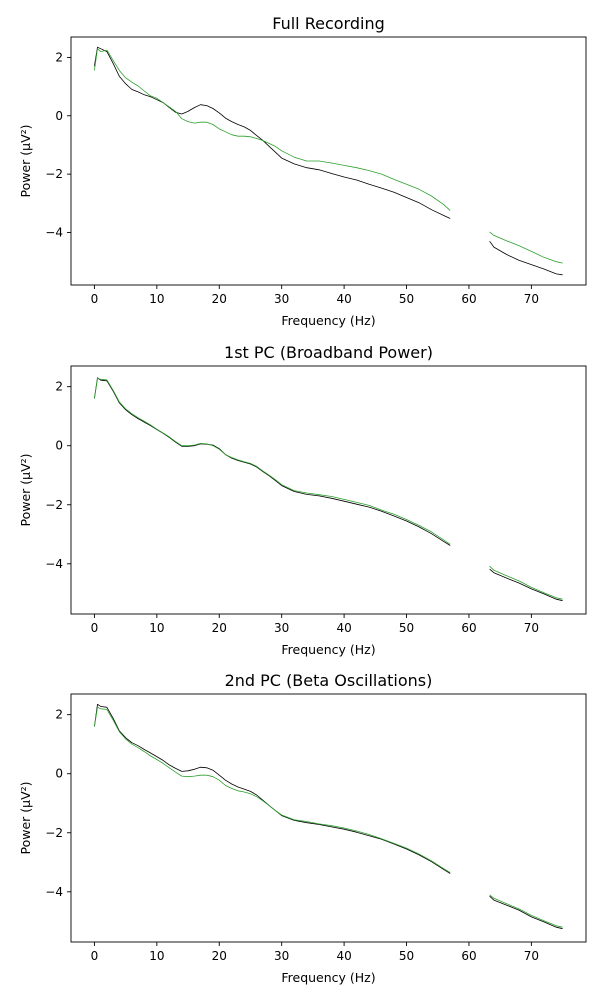 This screenshot has width=600, height=1000. Describe the element at coordinates (329, 680) in the screenshot. I see `chart-title: 2nd PC (Beta Oscillations)` at that location.